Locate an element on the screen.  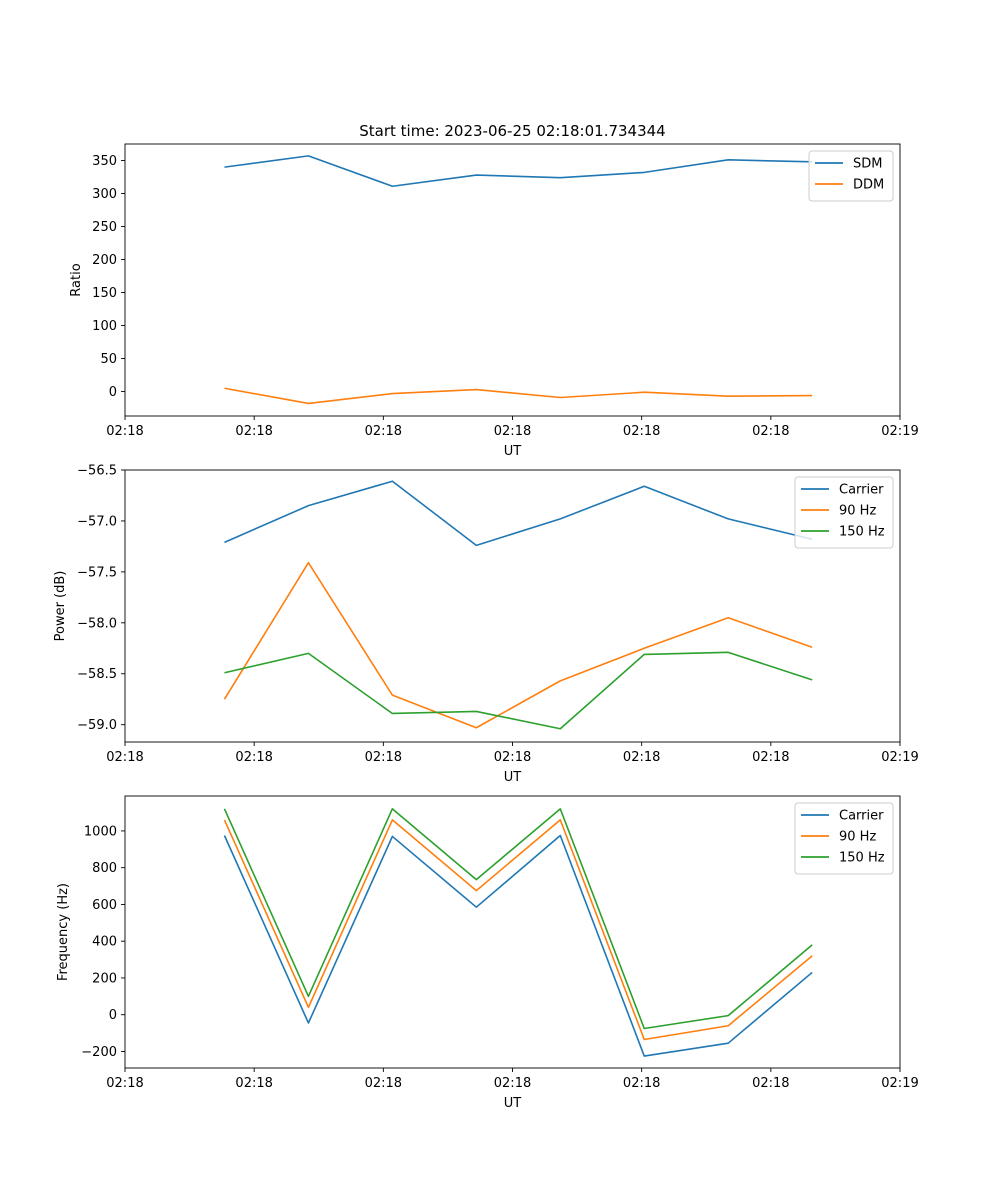
y-axis-label: Power (dB) is located at coordinates (60, 606).